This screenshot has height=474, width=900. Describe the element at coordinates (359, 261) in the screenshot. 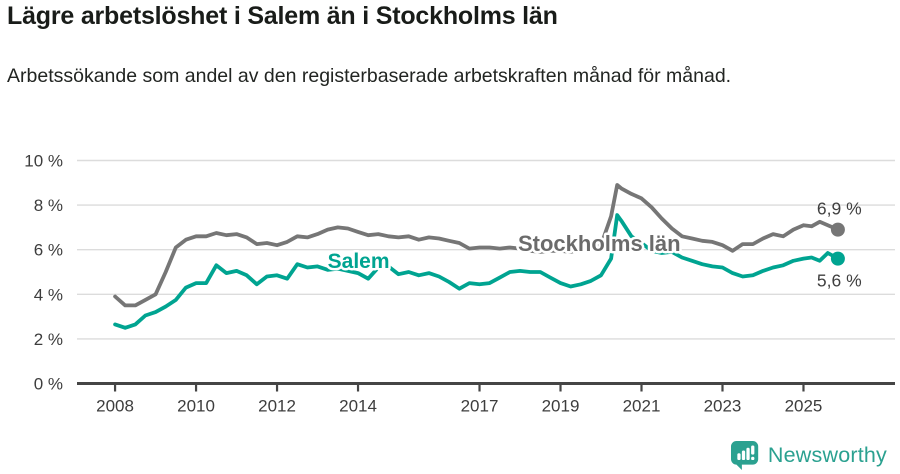

I see `series-inline-label-salem: Salem` at that location.